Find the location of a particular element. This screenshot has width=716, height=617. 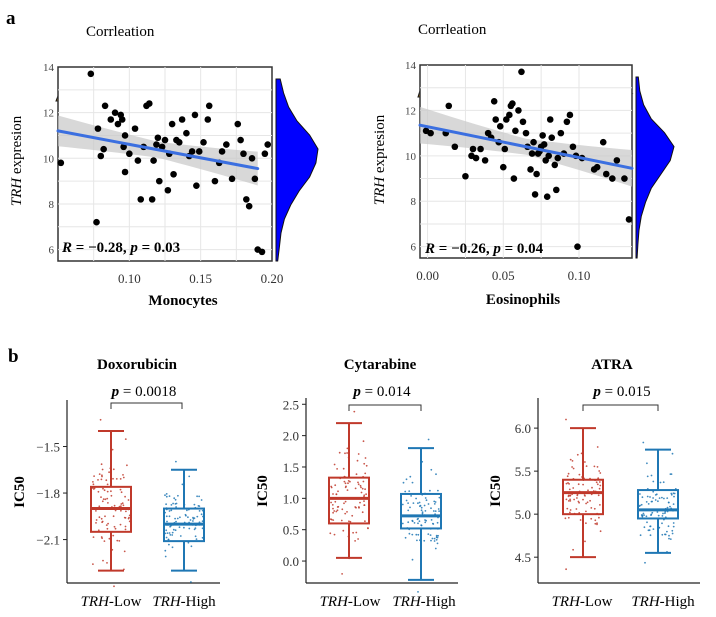

marginal-title: Corrleation is located at coordinates (120, 32).